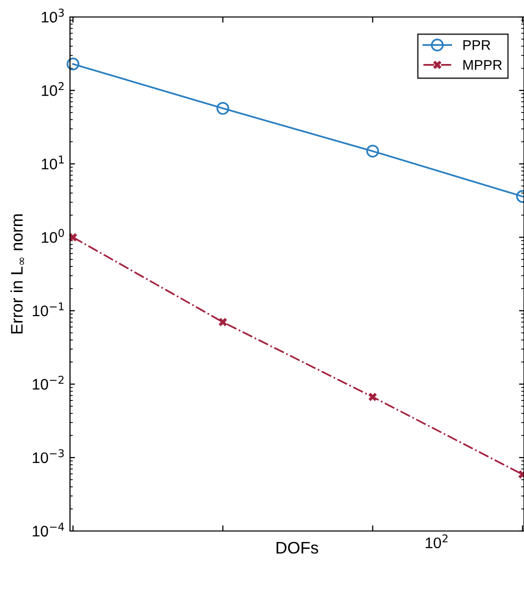 This screenshot has width=524, height=597. What do you see at coordinates (48, 309) in the screenshot?
I see `y-tick-label: 10$^{−1}$` at bounding box center [48, 309].